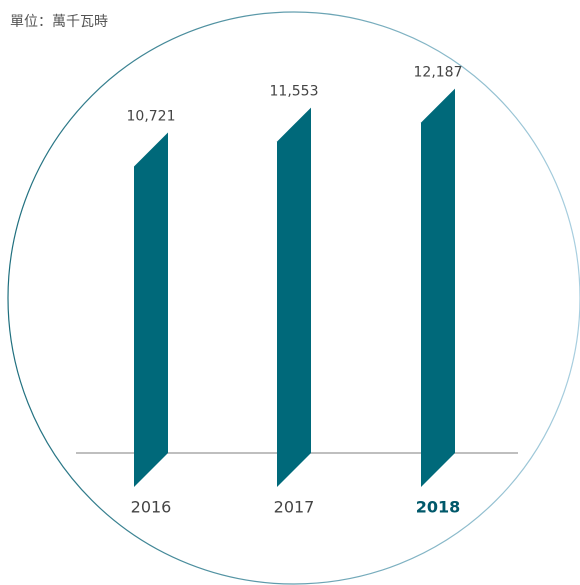 This screenshot has width=580, height=585. I want to click on x-tick-label: 2017, so click(294, 507).